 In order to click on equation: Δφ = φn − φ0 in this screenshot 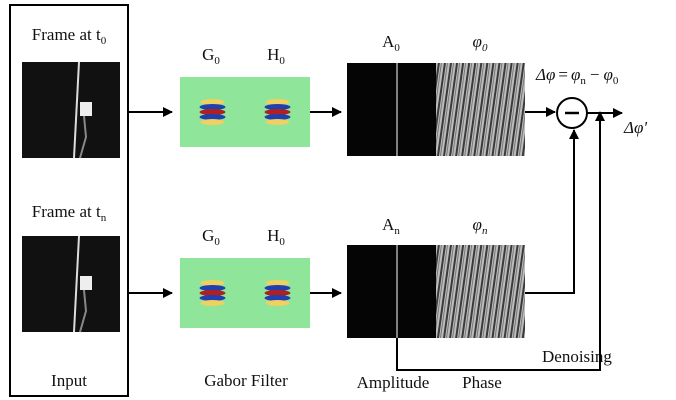, I will do `click(577, 76)`.